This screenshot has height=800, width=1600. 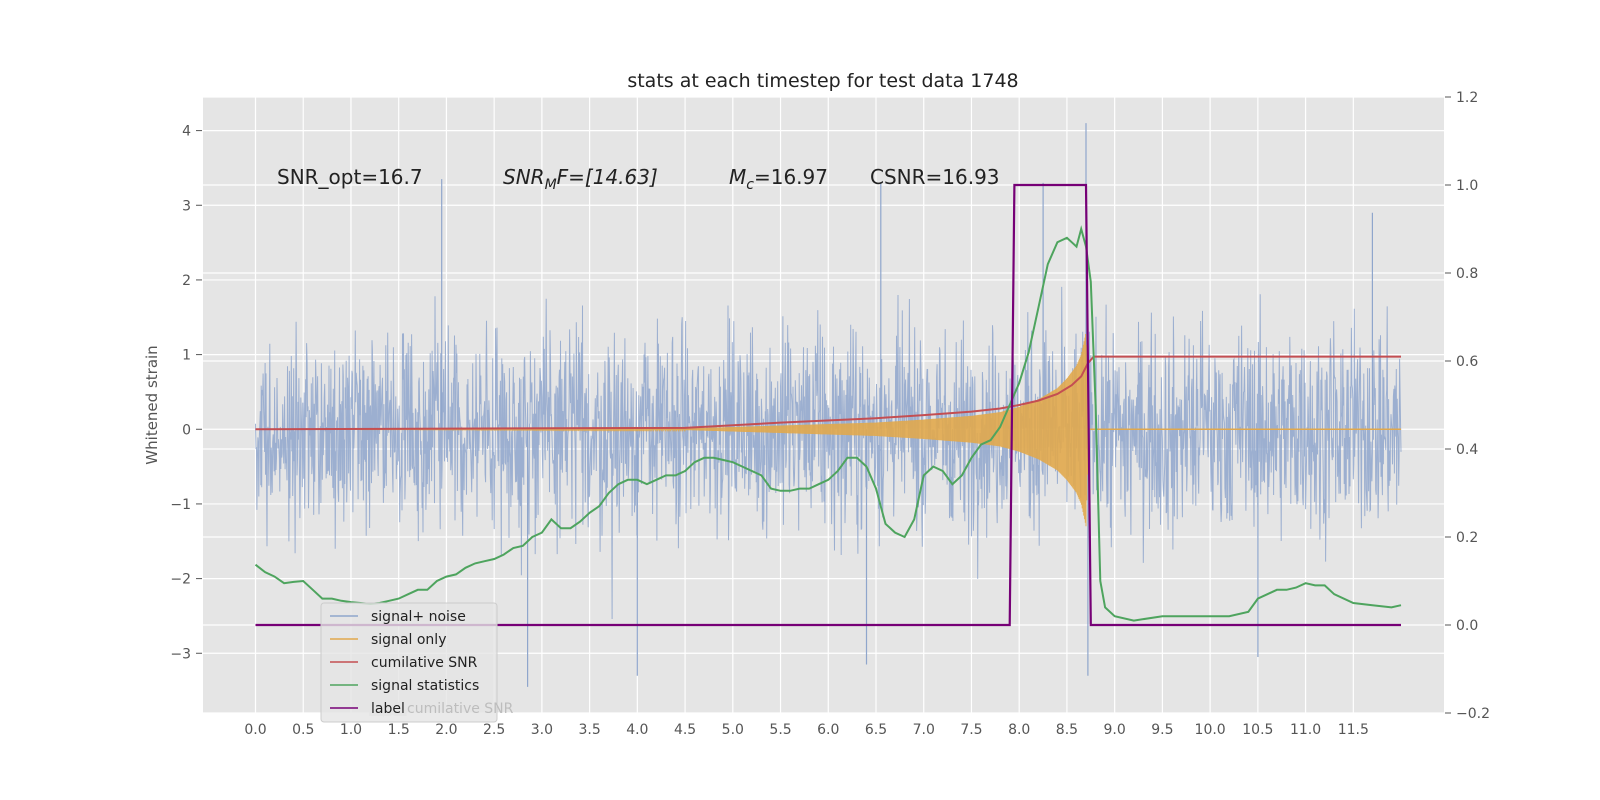 What do you see at coordinates (924, 730) in the screenshot?
I see `x-tick-label: 7.0` at bounding box center [924, 730].